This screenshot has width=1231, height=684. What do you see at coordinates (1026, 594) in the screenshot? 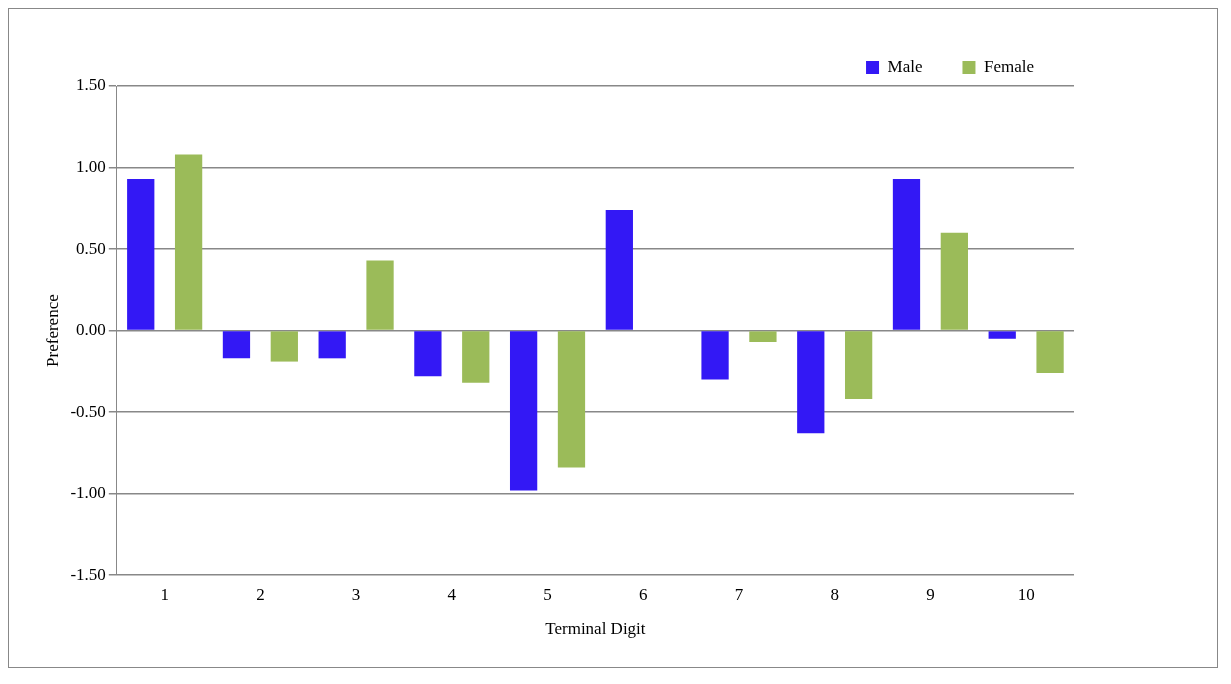
I see `x-tick-label: 10` at bounding box center [1026, 594].